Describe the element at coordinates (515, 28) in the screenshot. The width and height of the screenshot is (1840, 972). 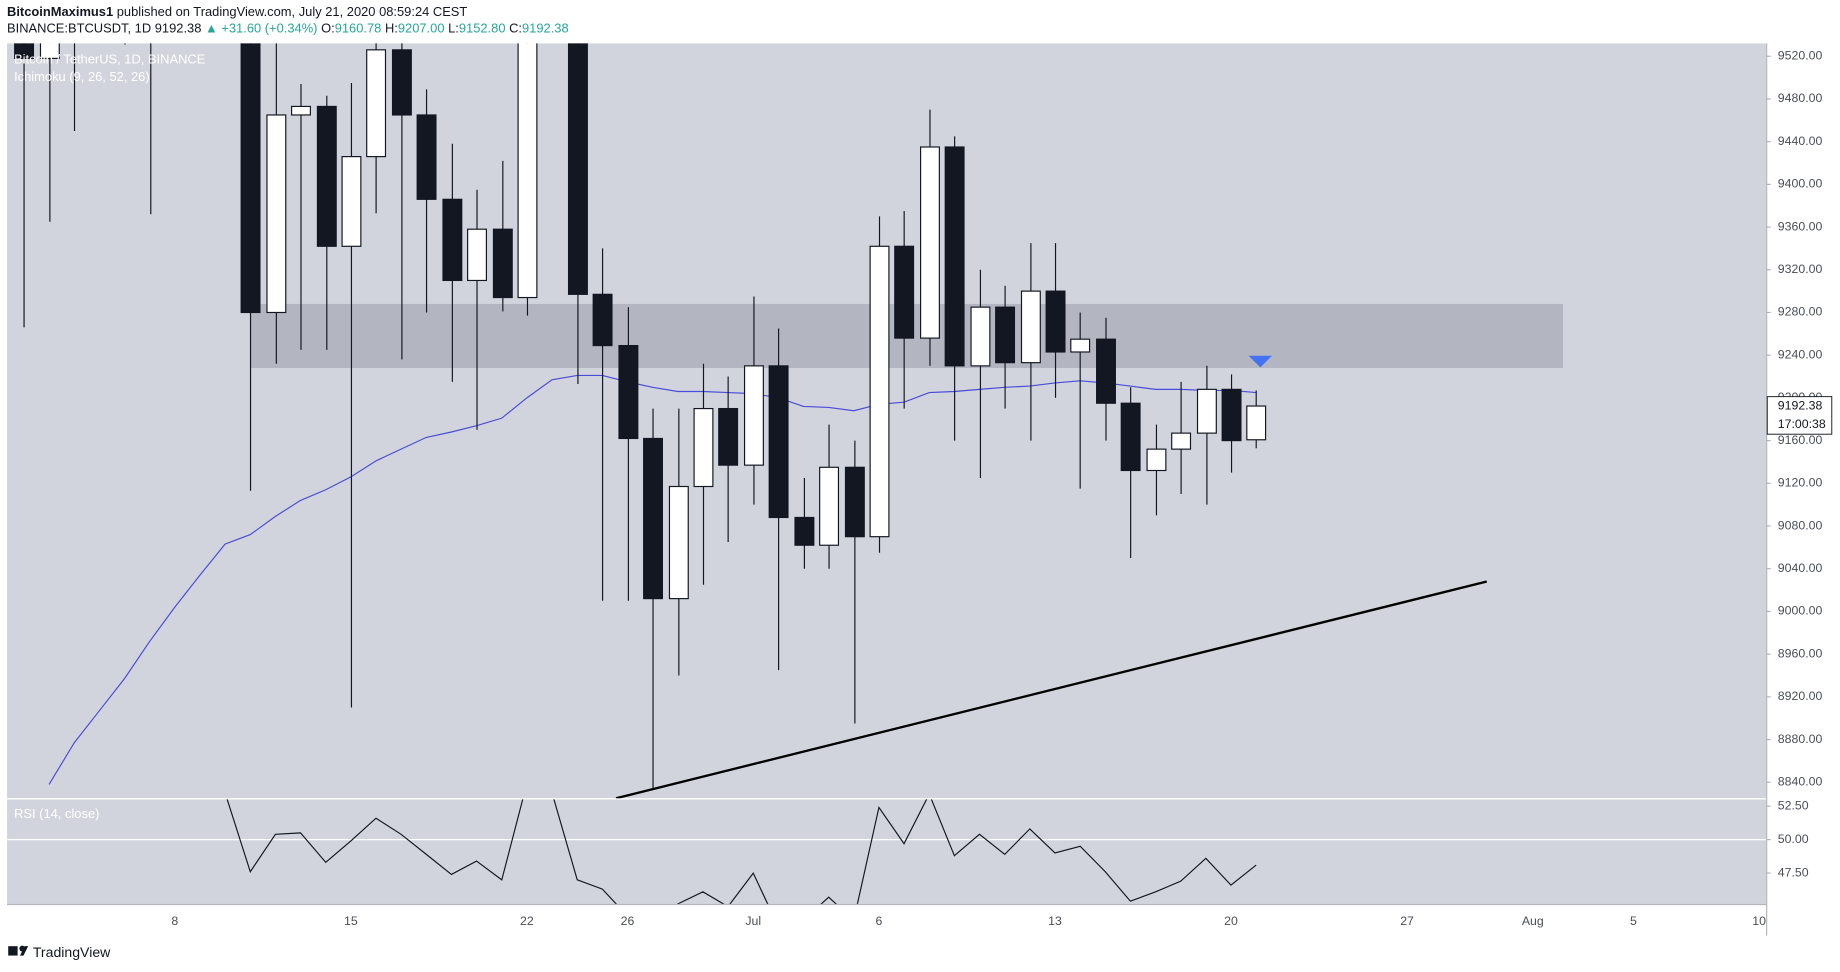
I see `c-label: C:` at that location.